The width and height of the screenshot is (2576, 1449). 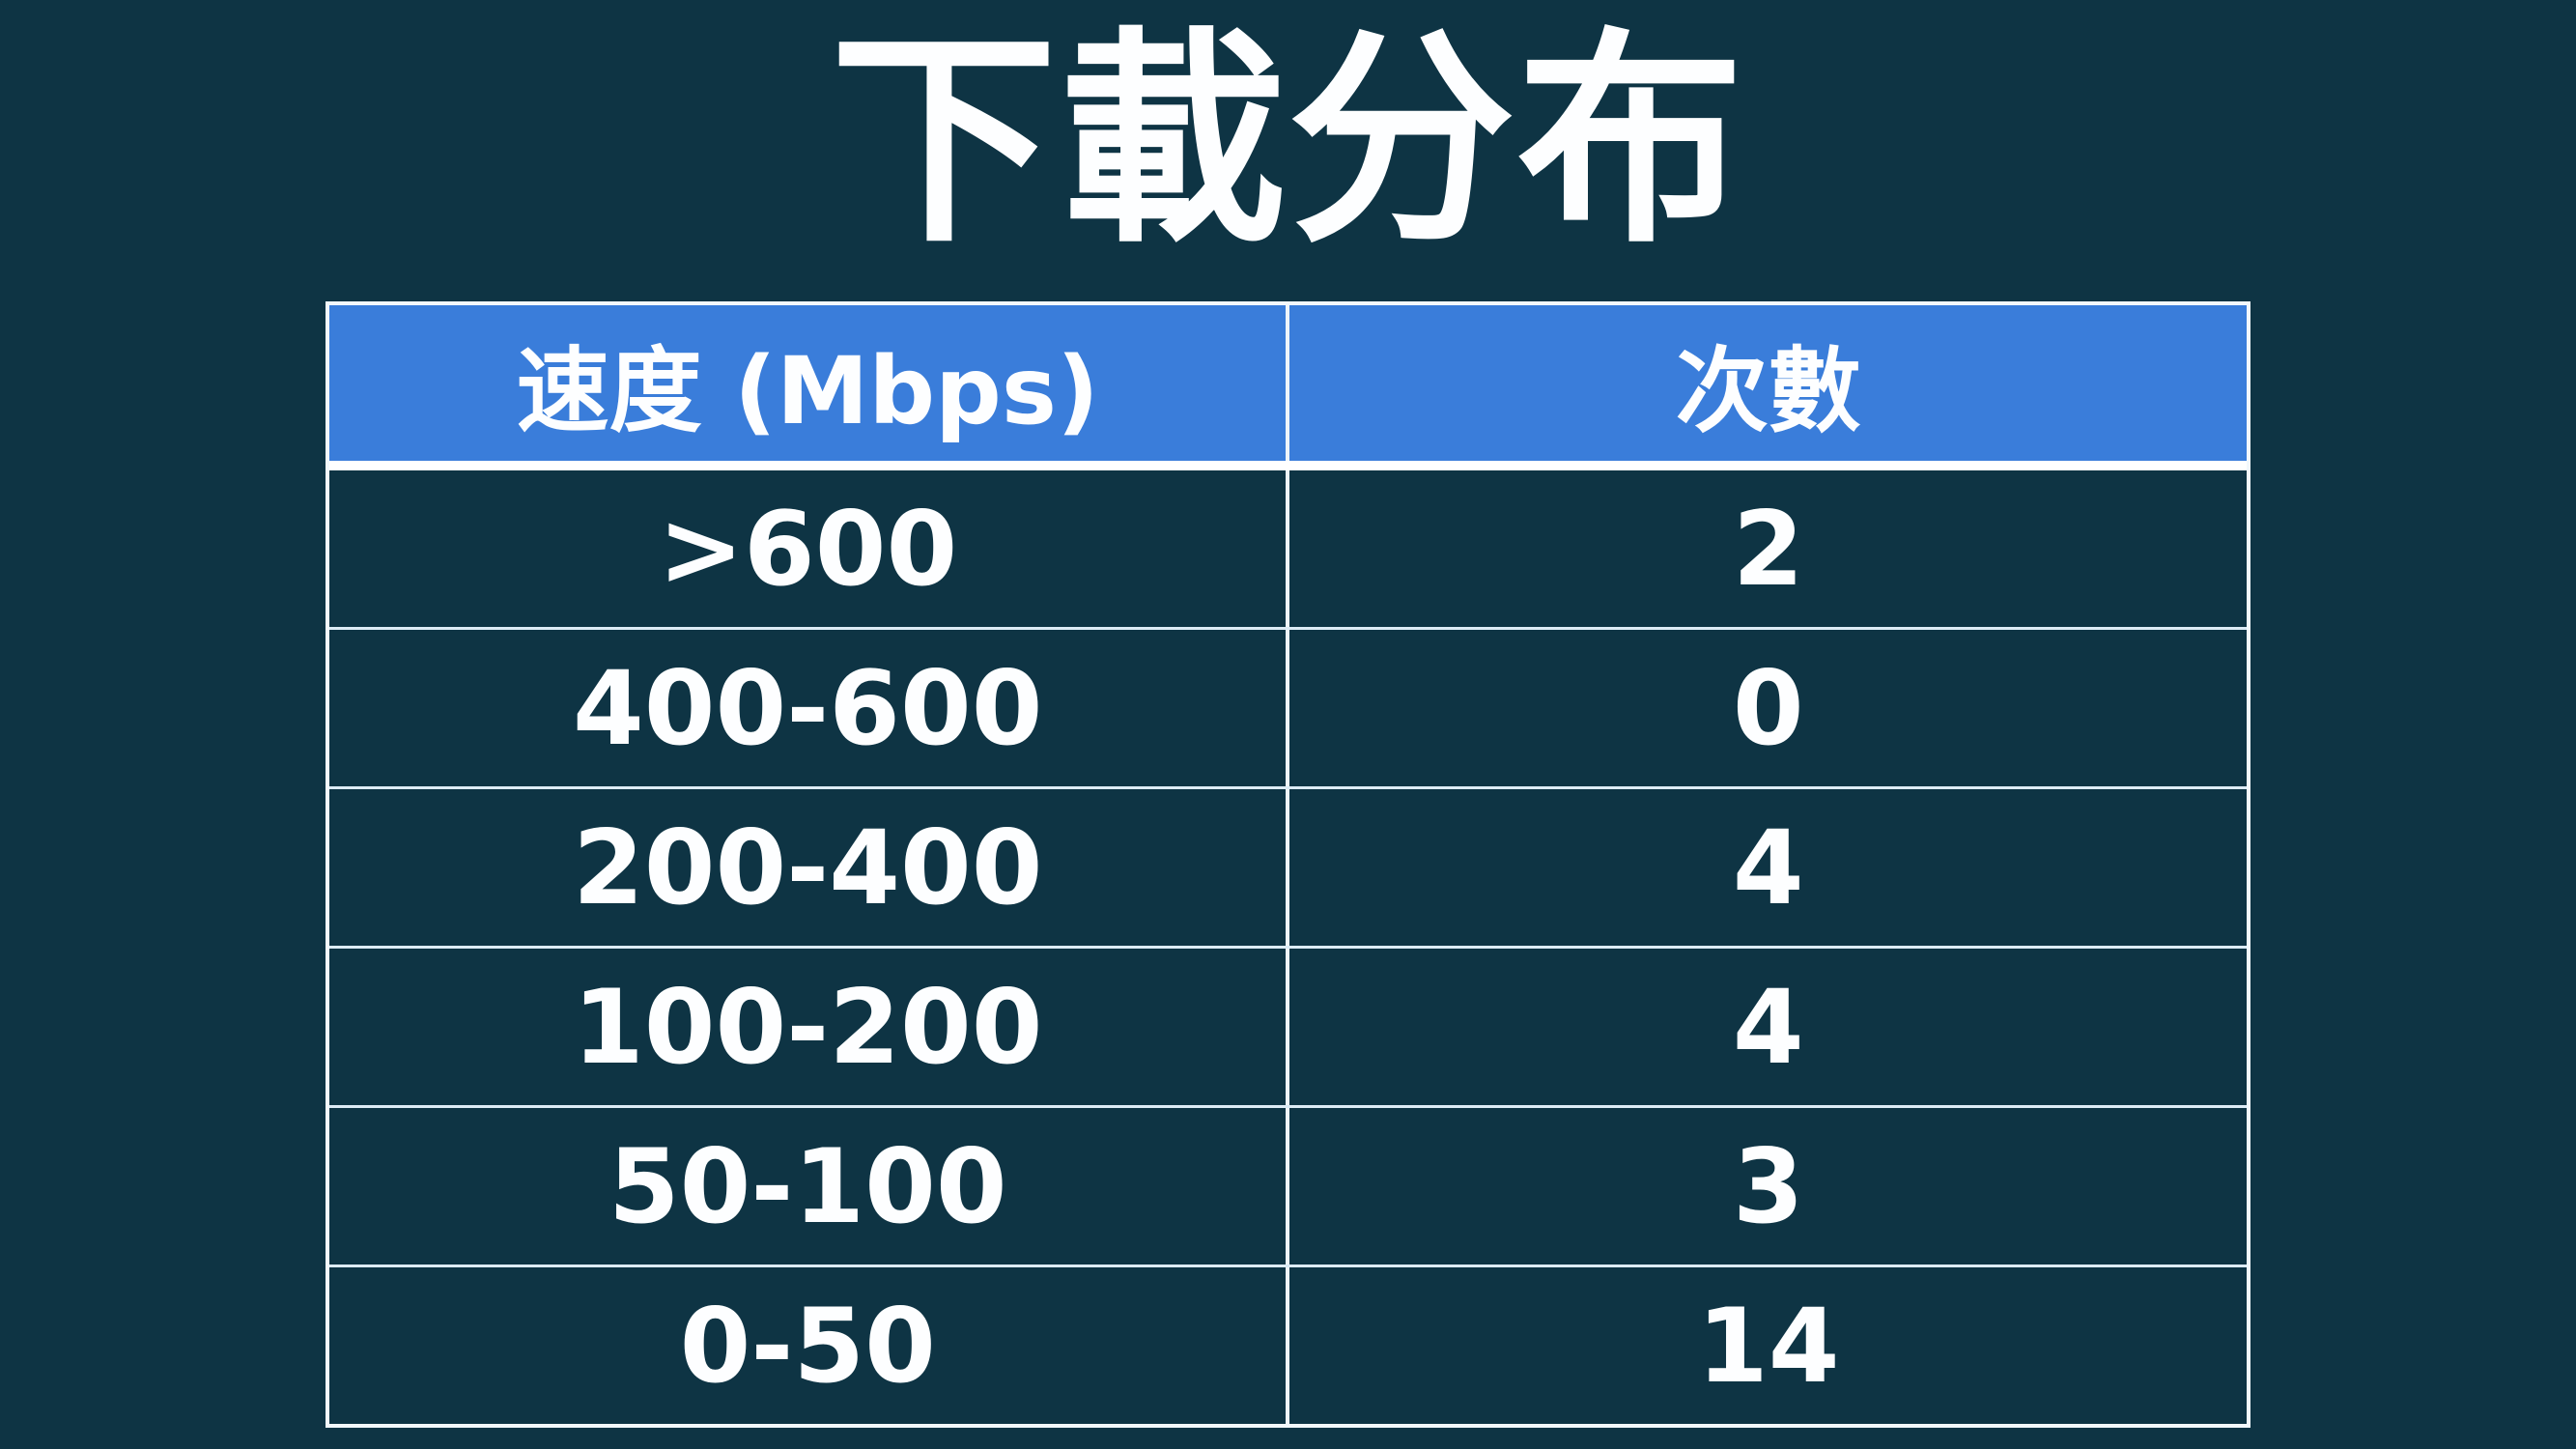 What do you see at coordinates (1288, 141) in the screenshot?
I see `page-title: 下載分布` at bounding box center [1288, 141].